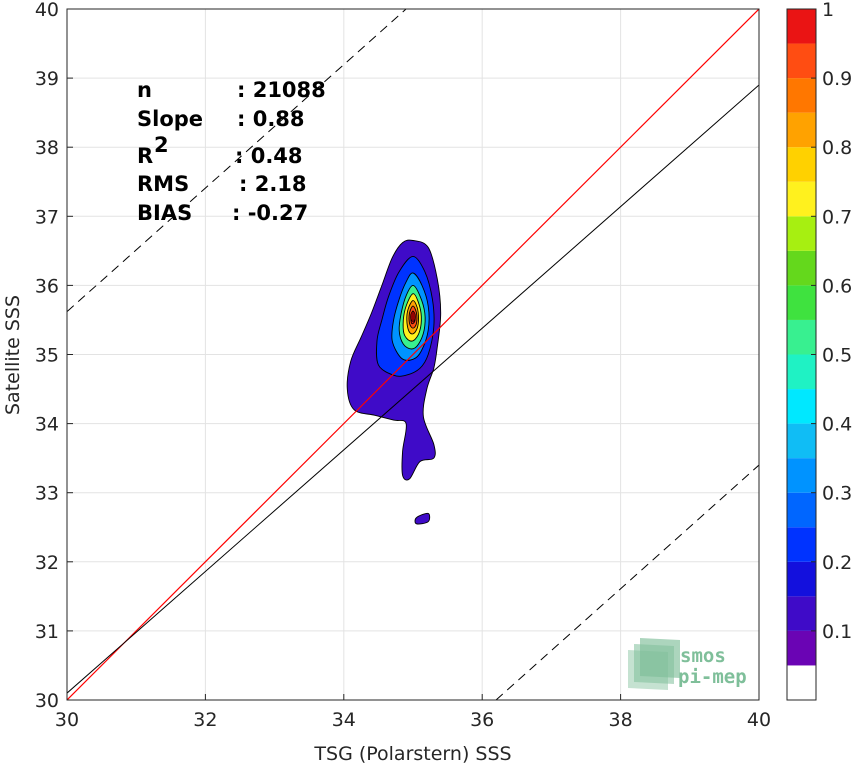 The width and height of the screenshot is (855, 766). Describe the element at coordinates (170, 119) in the screenshot. I see `stat-label: Slope` at that location.